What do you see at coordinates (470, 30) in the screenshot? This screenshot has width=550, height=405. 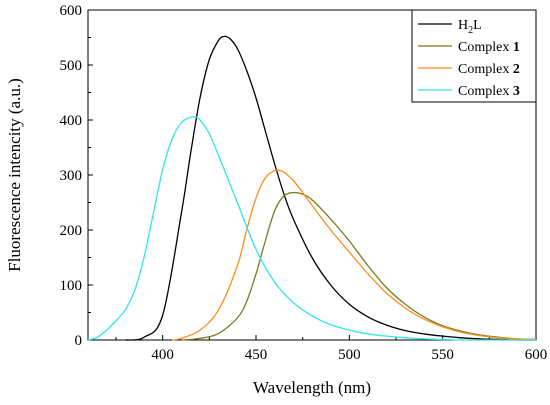 I see `legend-label-subscript: 2` at bounding box center [470, 30].